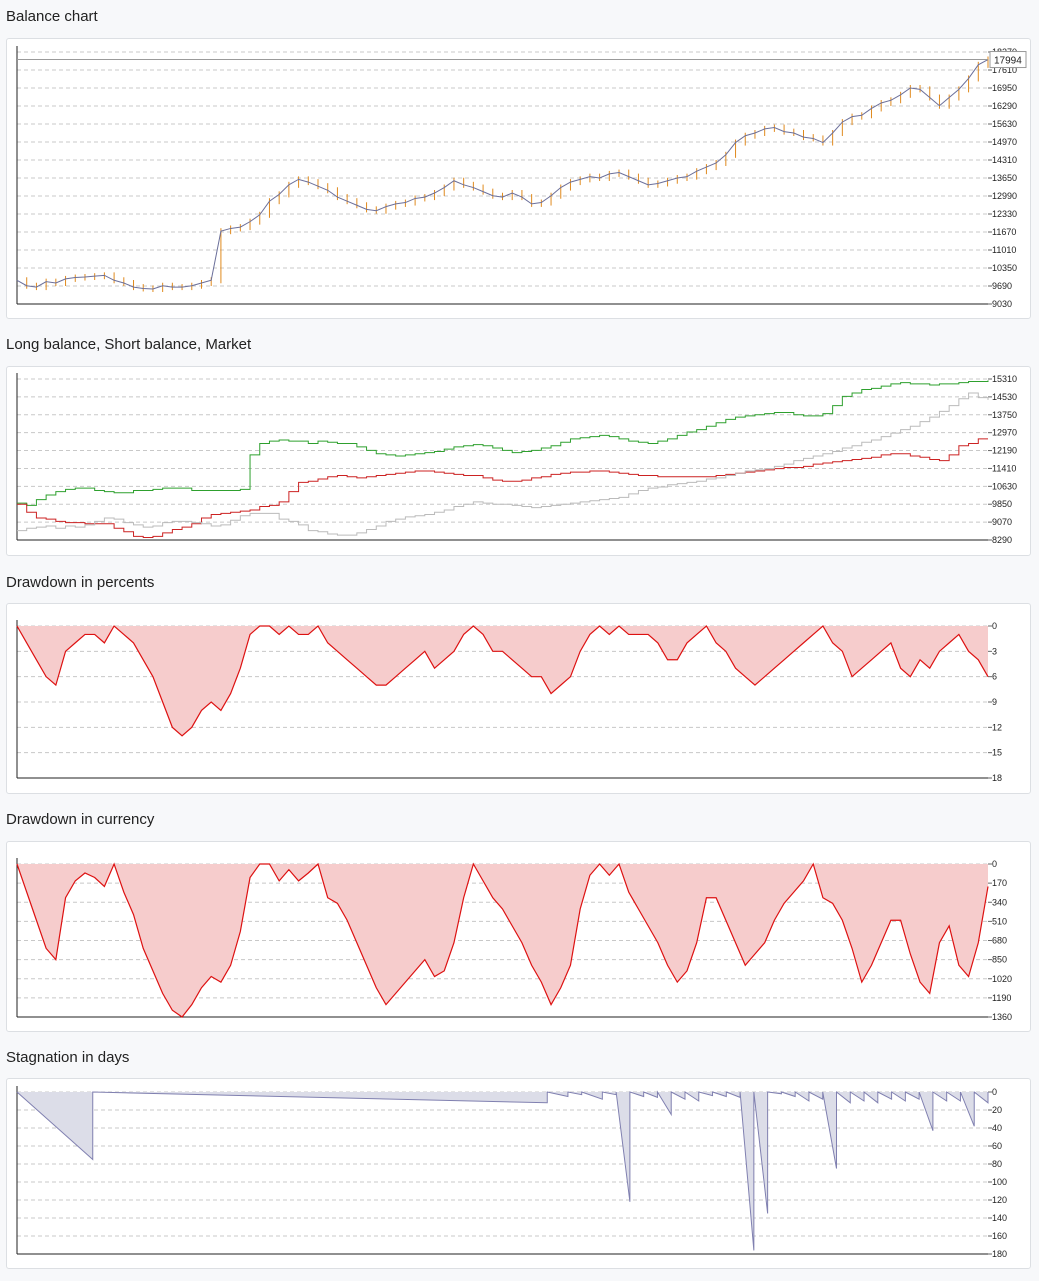 The image size is (1039, 1281). Describe the element at coordinates (1004, 196) in the screenshot. I see `y-tick-label: 12990` at that location.